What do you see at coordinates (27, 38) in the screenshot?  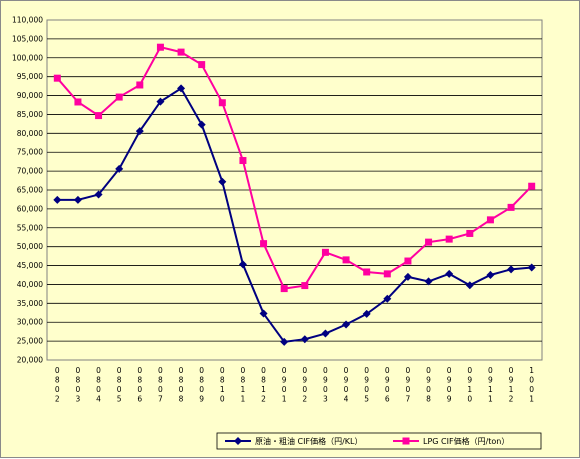 I see `y-tick-label: 105,000` at bounding box center [27, 38].